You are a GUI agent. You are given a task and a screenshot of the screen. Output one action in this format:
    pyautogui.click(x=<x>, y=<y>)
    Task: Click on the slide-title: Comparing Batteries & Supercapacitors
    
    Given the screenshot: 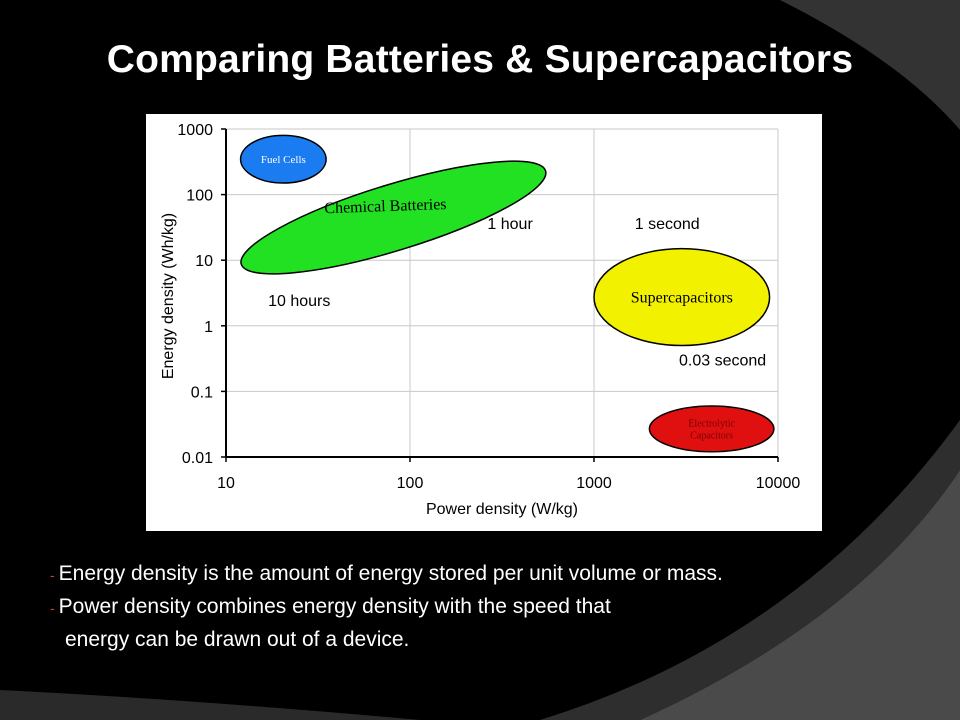 What is the action you would take?
    pyautogui.click(x=480, y=59)
    